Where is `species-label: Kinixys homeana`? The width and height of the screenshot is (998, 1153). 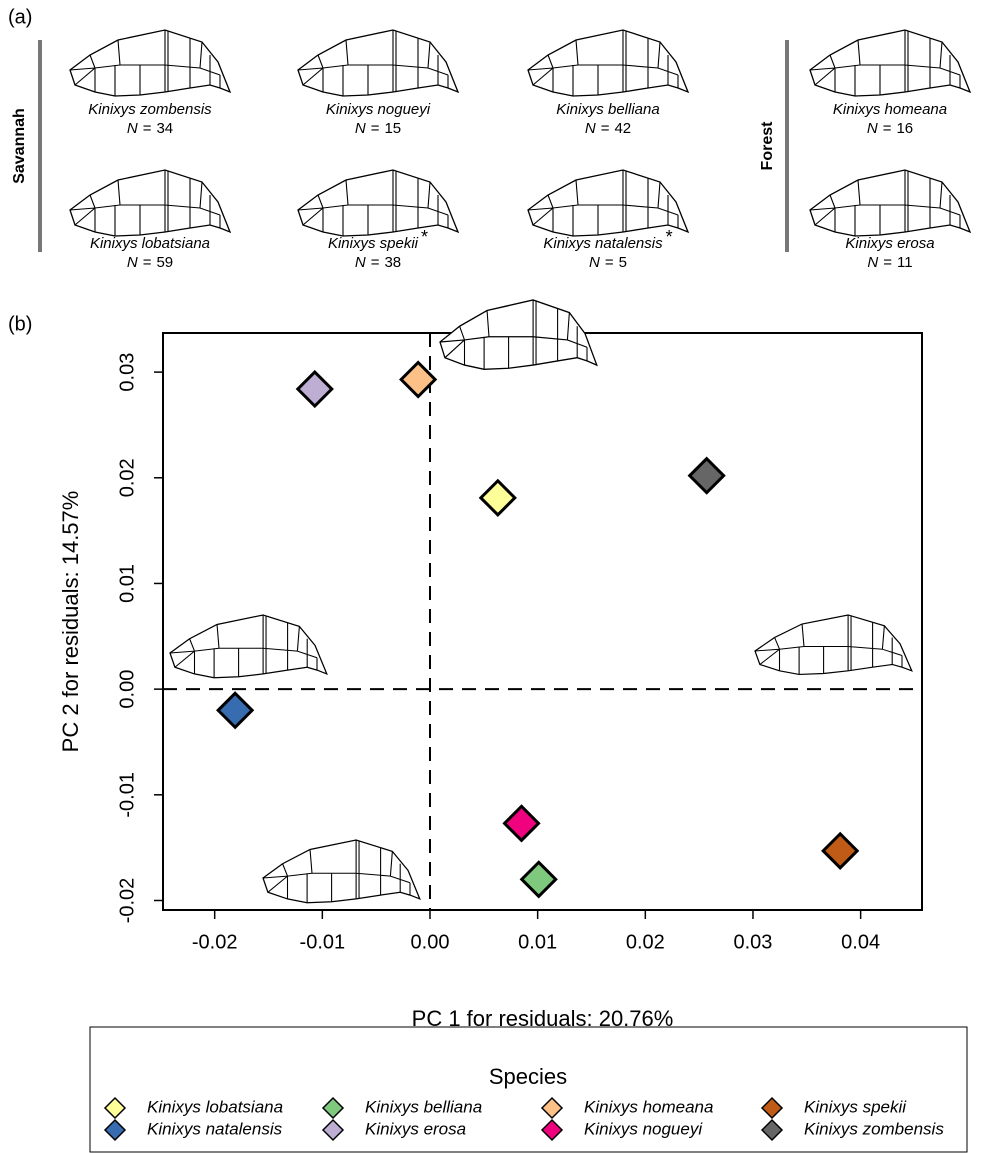
species-label: Kinixys homeana is located at coordinates (890, 109).